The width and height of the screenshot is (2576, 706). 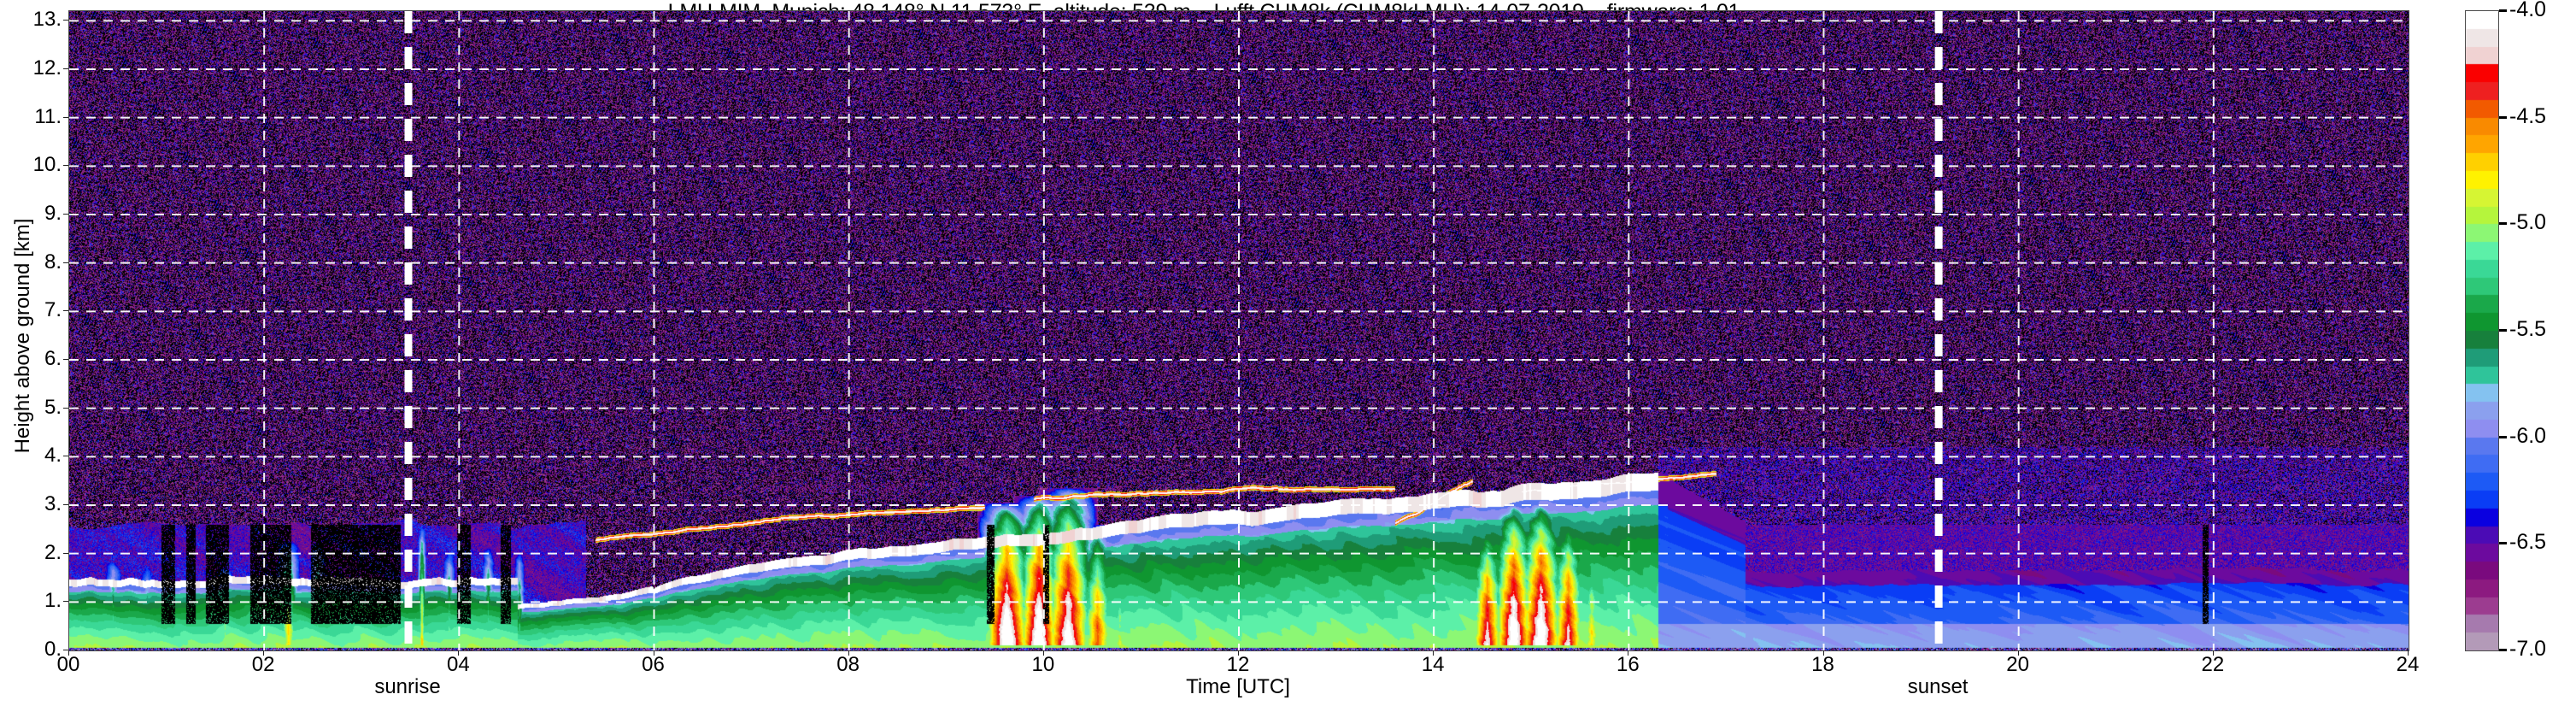 I want to click on y-tick-0: 0., so click(x=53, y=649).